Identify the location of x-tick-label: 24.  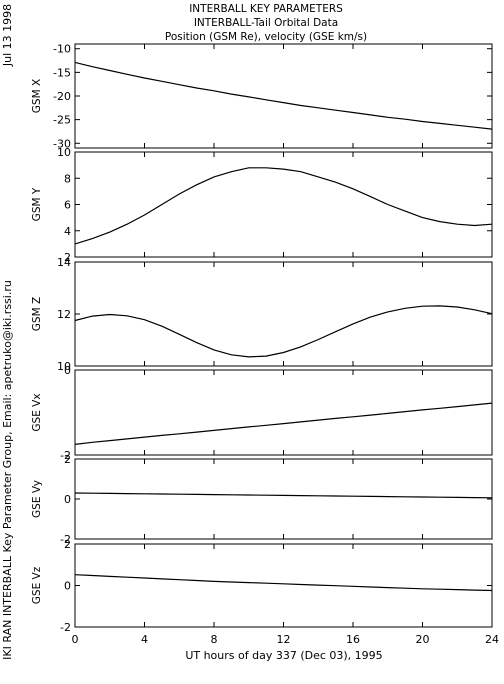
(492, 639).